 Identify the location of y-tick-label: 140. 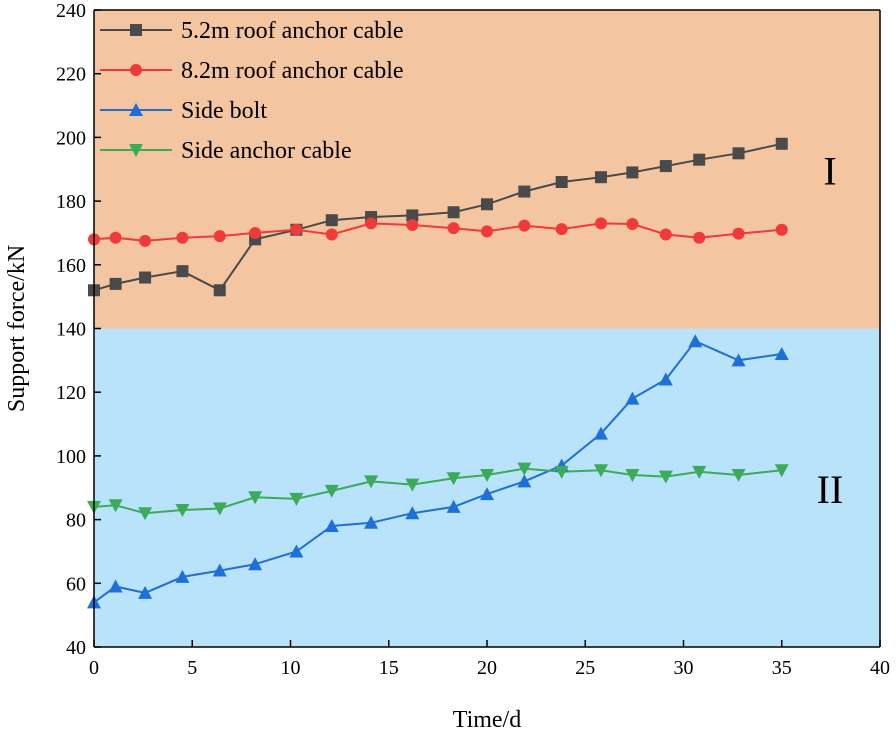
(71, 330).